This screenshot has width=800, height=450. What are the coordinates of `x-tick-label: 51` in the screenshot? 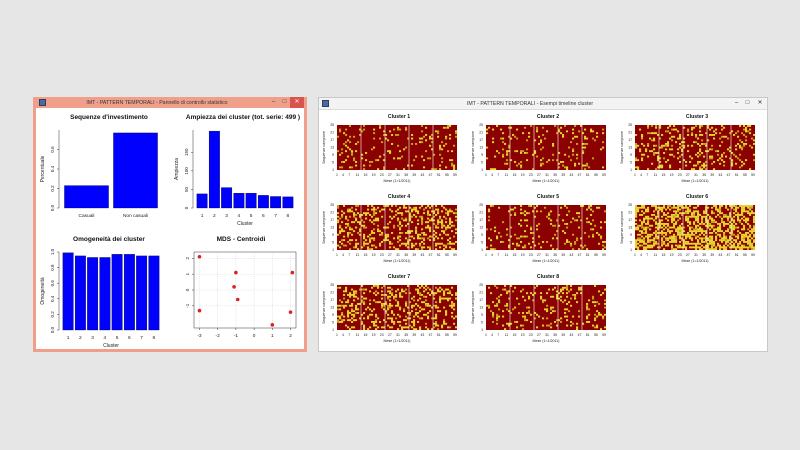 It's located at (588, 175).